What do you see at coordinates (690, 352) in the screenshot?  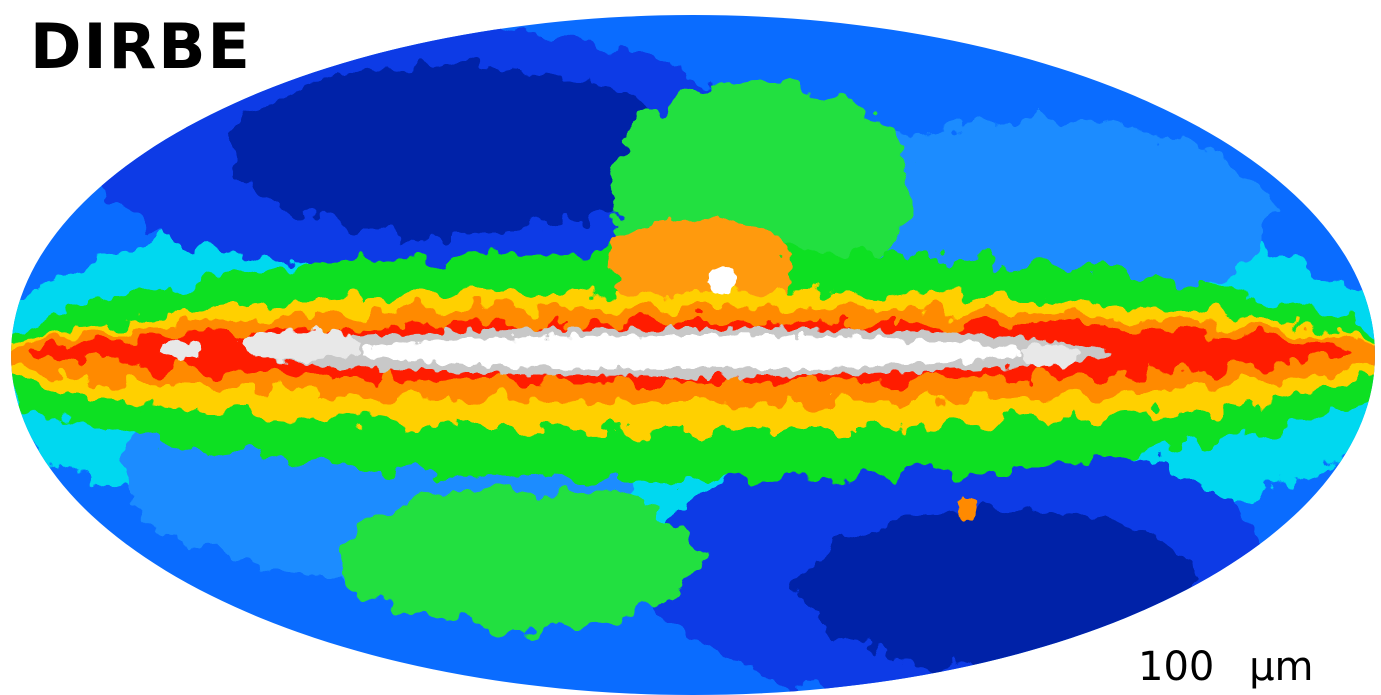 I see `white-core` at bounding box center [690, 352].